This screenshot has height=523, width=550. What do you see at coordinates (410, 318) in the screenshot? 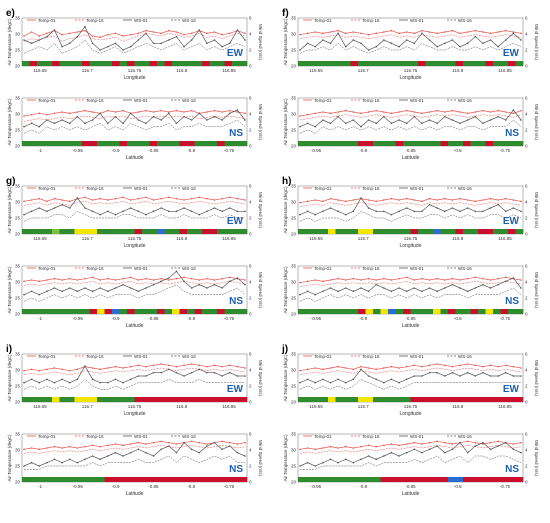
I see `x-tick-label: -0.85` at bounding box center [410, 318].